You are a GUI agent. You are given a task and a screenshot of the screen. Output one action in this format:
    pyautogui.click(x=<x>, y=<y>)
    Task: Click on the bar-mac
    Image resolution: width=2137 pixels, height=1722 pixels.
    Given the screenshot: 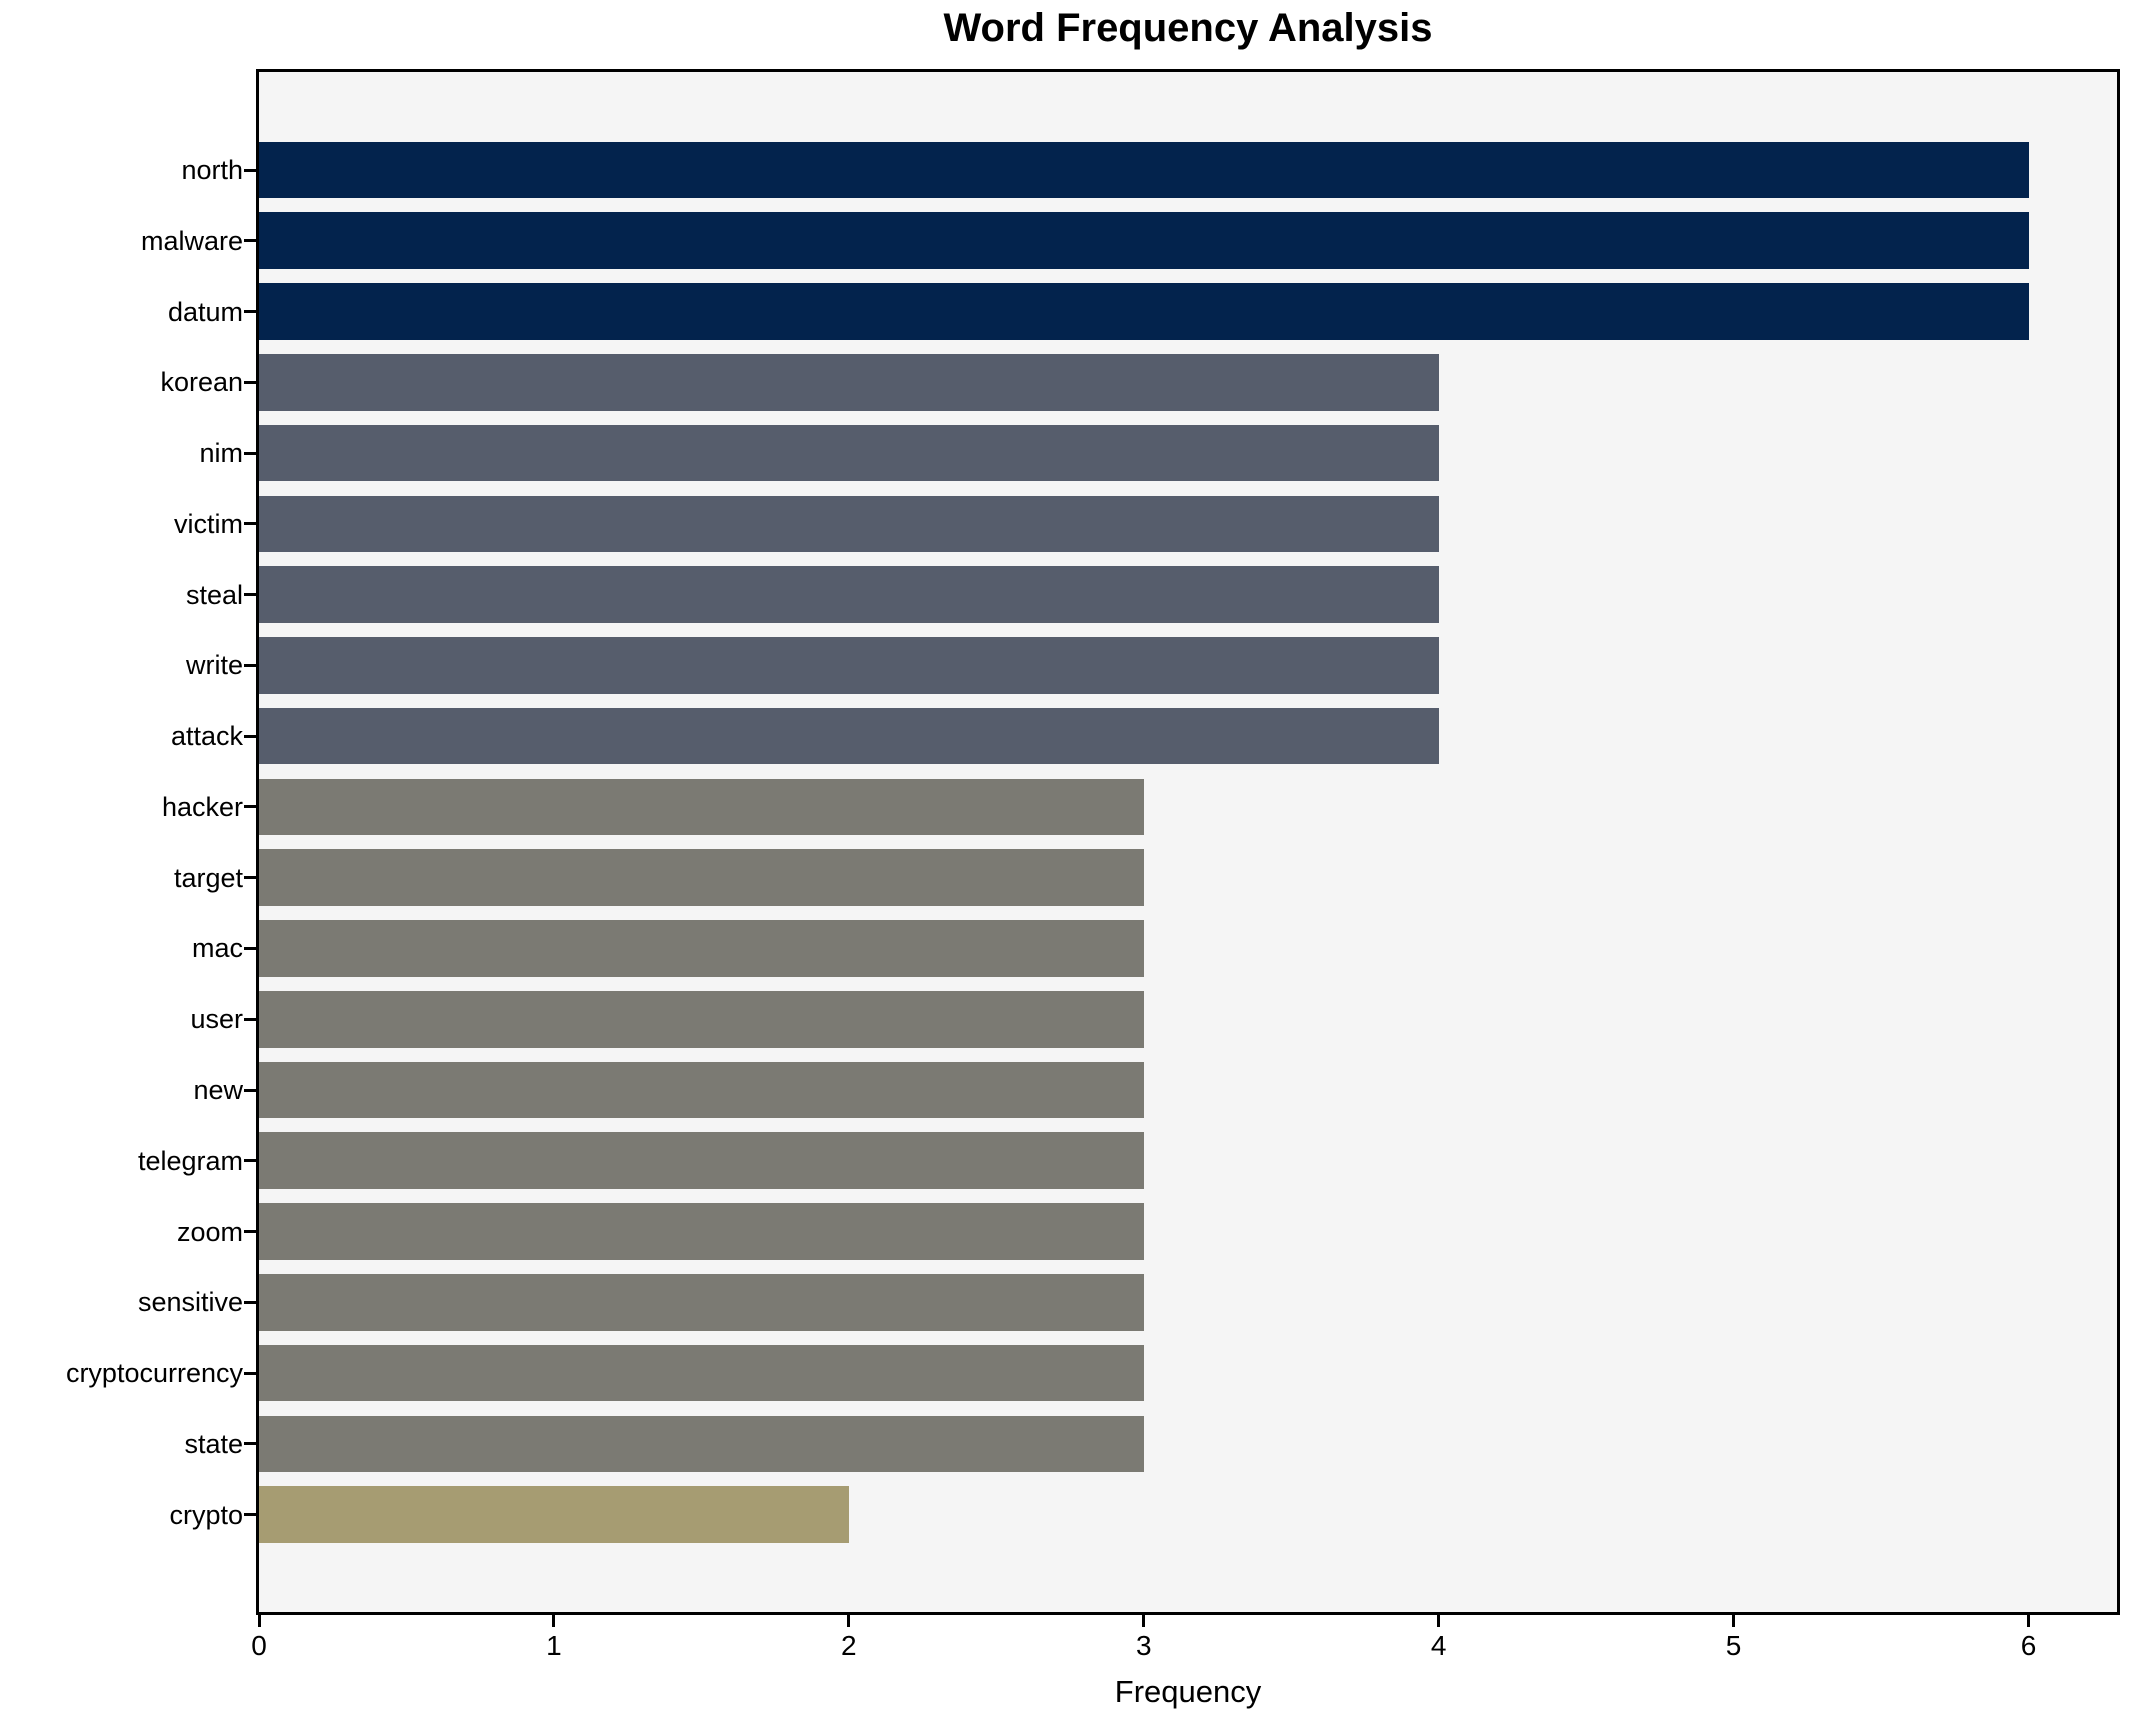 What is the action you would take?
    pyautogui.click(x=701, y=948)
    